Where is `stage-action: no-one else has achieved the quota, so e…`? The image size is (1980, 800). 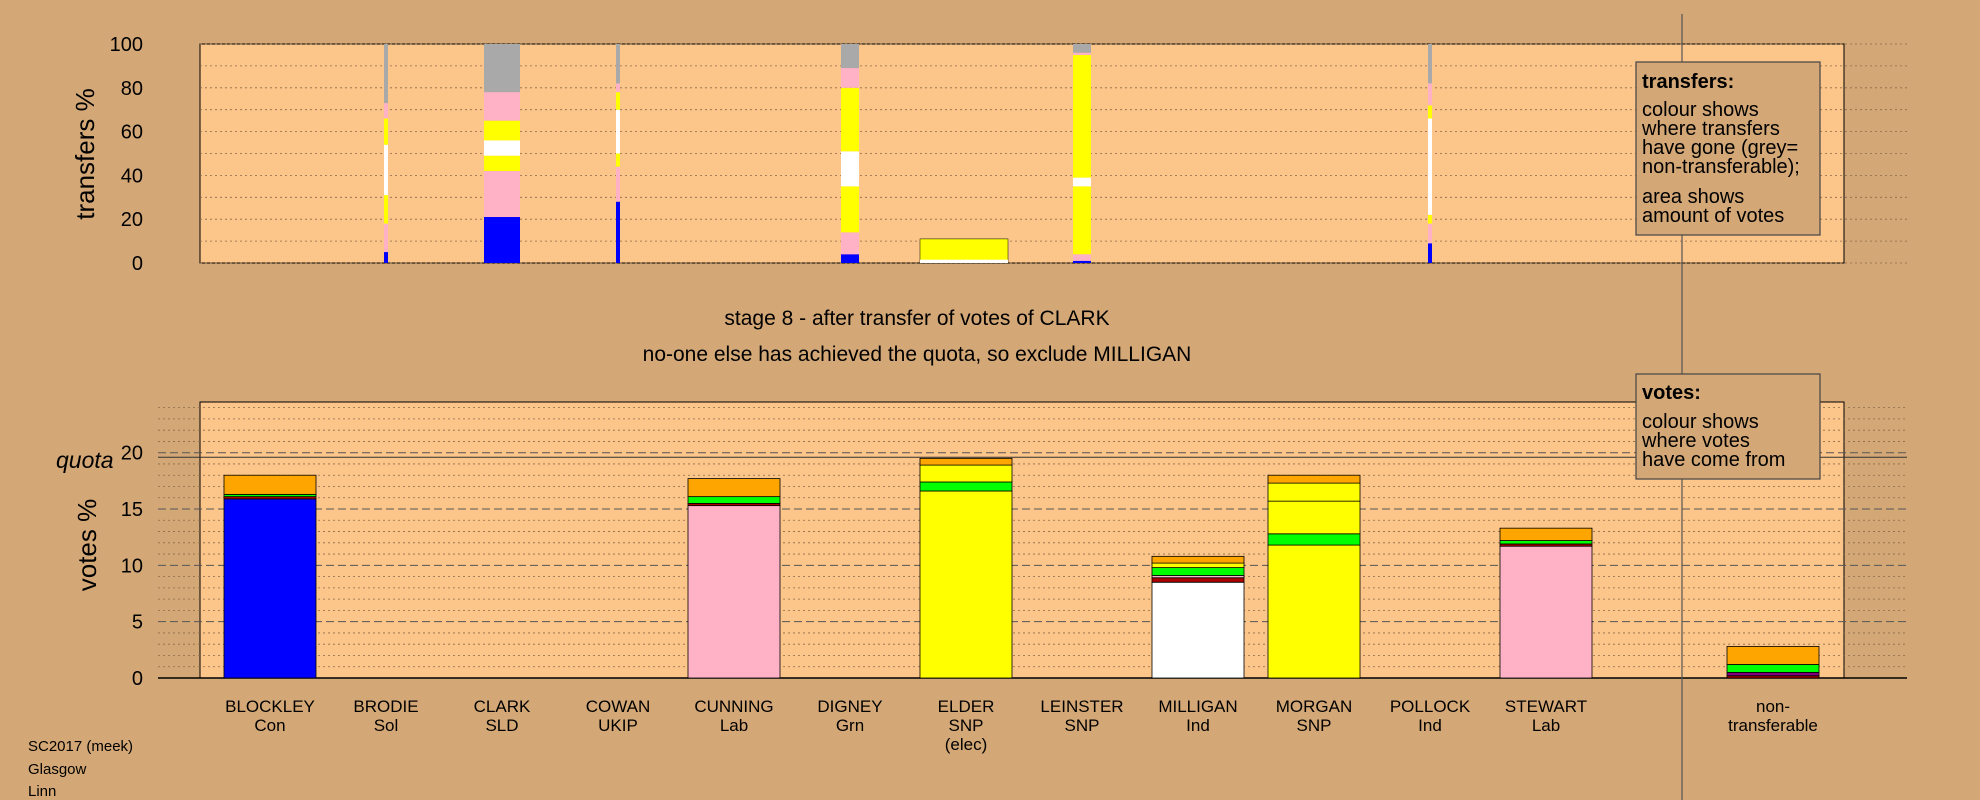 stage-action: no-one else has achieved the quota, so e… is located at coordinates (917, 354).